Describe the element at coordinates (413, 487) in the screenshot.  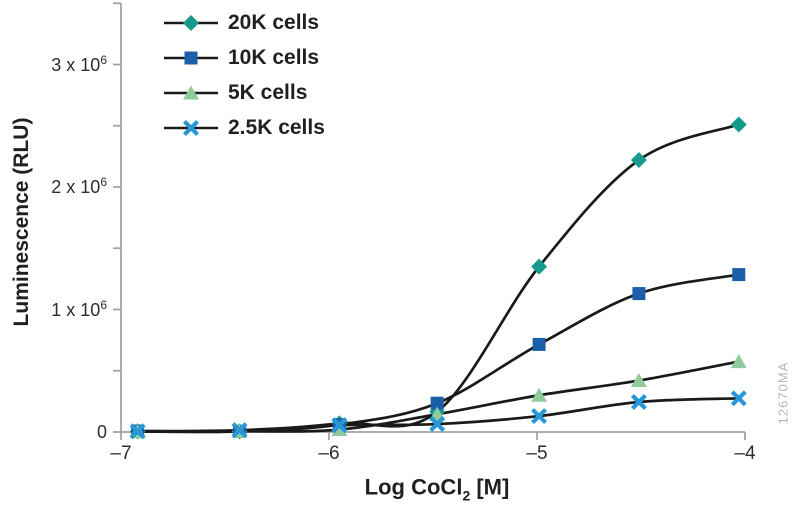
I see `x-axis-title-base: Log CoCl` at that location.